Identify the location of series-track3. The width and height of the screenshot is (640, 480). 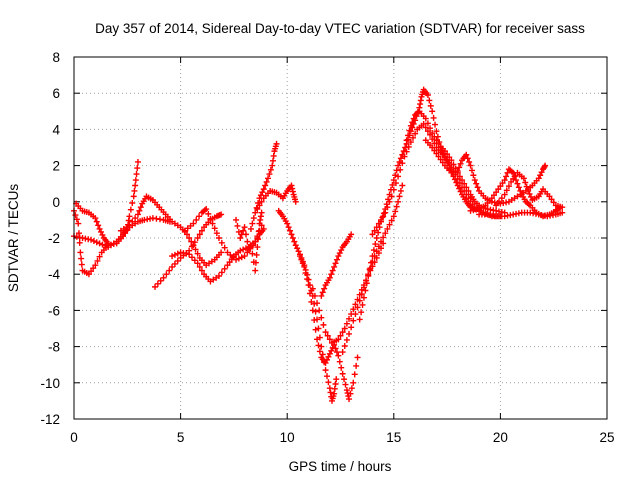
(92, 223).